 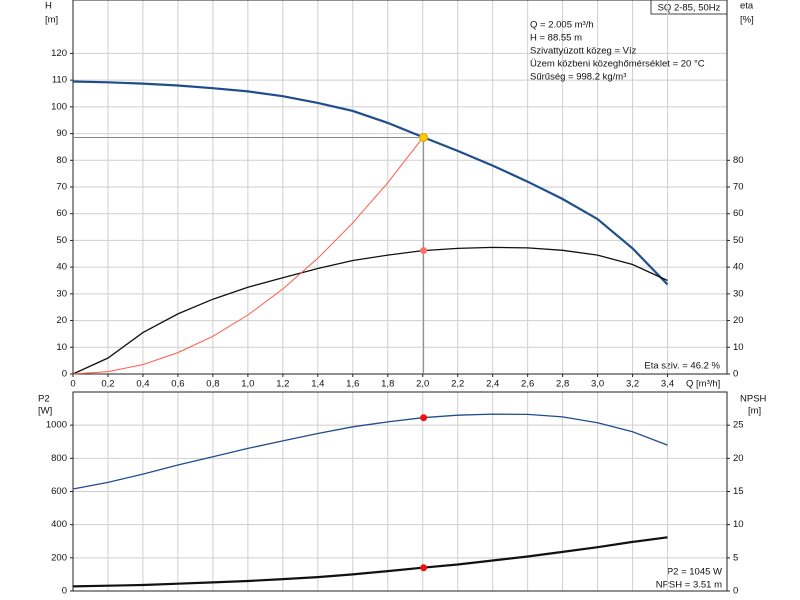 What do you see at coordinates (59, 491) in the screenshot?
I see `y-tick-label: 600` at bounding box center [59, 491].